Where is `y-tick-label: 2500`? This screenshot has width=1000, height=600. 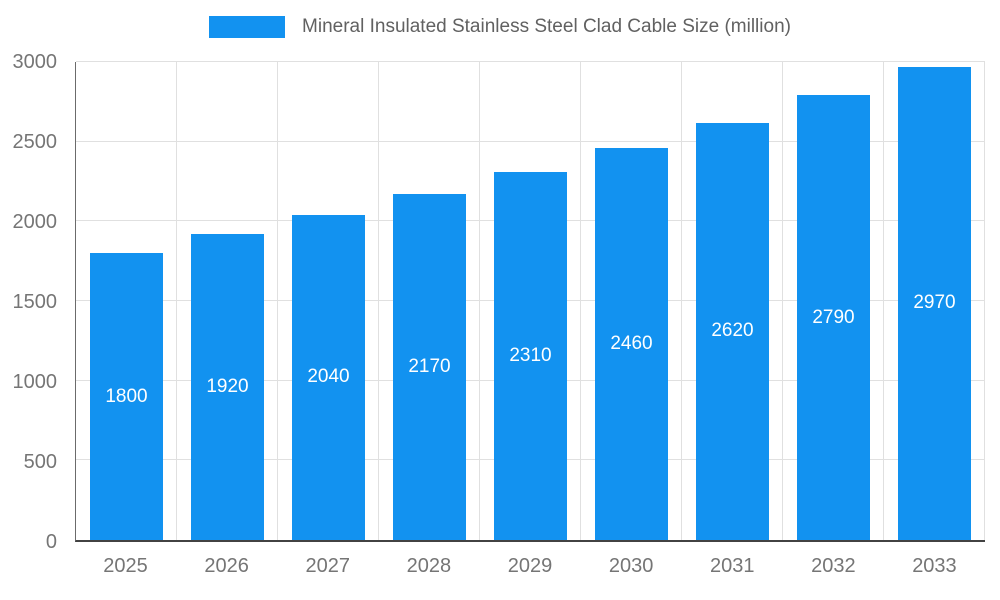
y-tick-label: 2500 is located at coordinates (35, 142).